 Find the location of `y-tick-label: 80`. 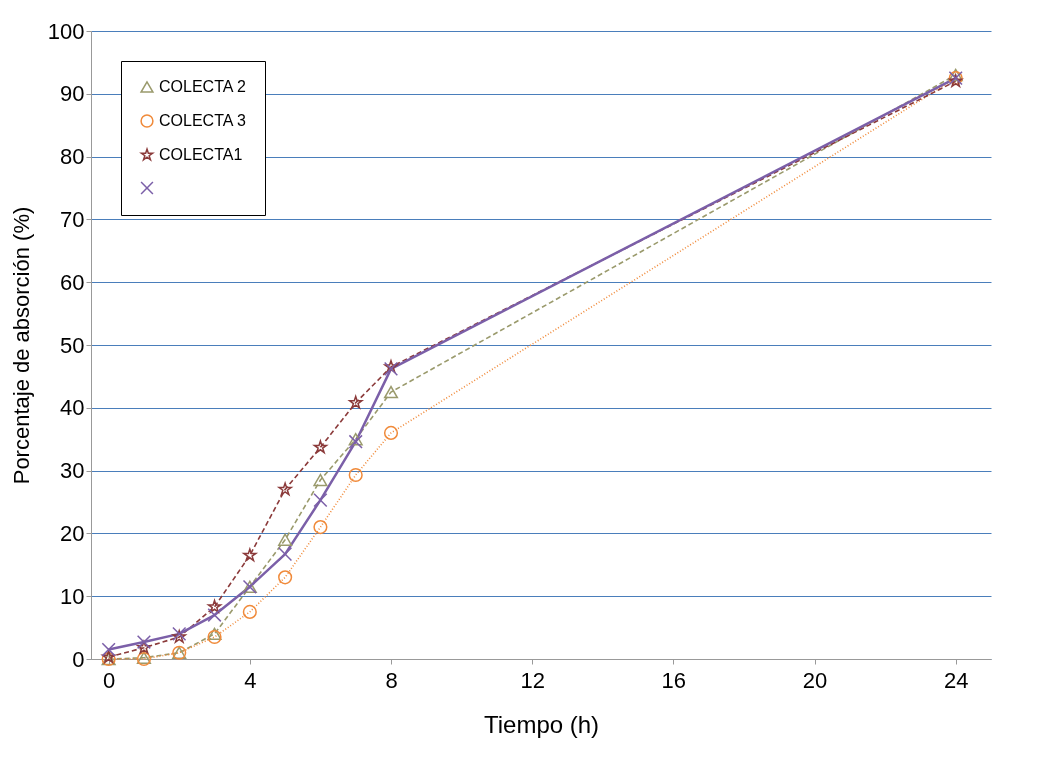

y-tick-label: 80 is located at coordinates (72, 157).